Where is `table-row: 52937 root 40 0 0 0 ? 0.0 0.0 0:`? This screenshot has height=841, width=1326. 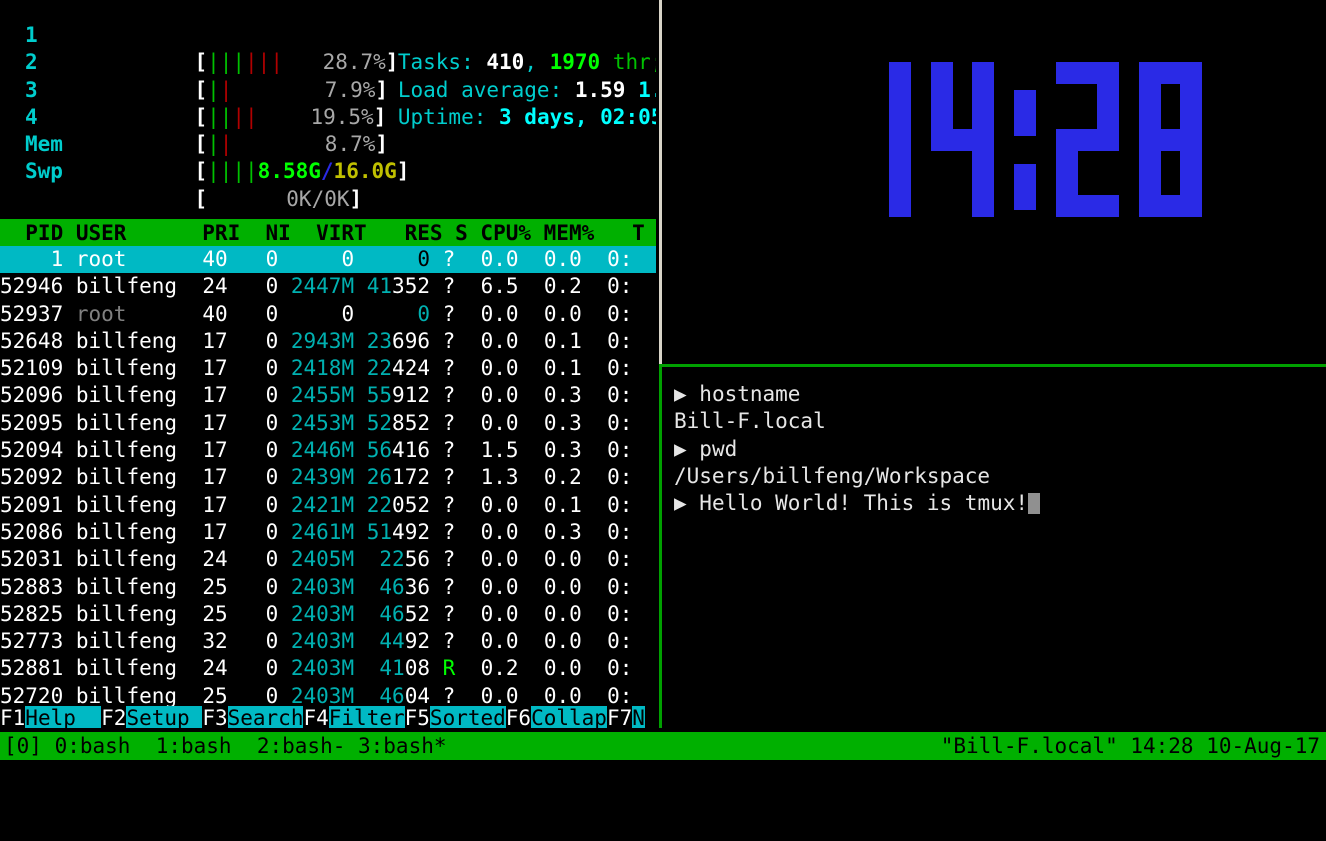 table-row: 52937 root 40 0 0 0 ? 0.0 0.0 0: is located at coordinates (328, 314).